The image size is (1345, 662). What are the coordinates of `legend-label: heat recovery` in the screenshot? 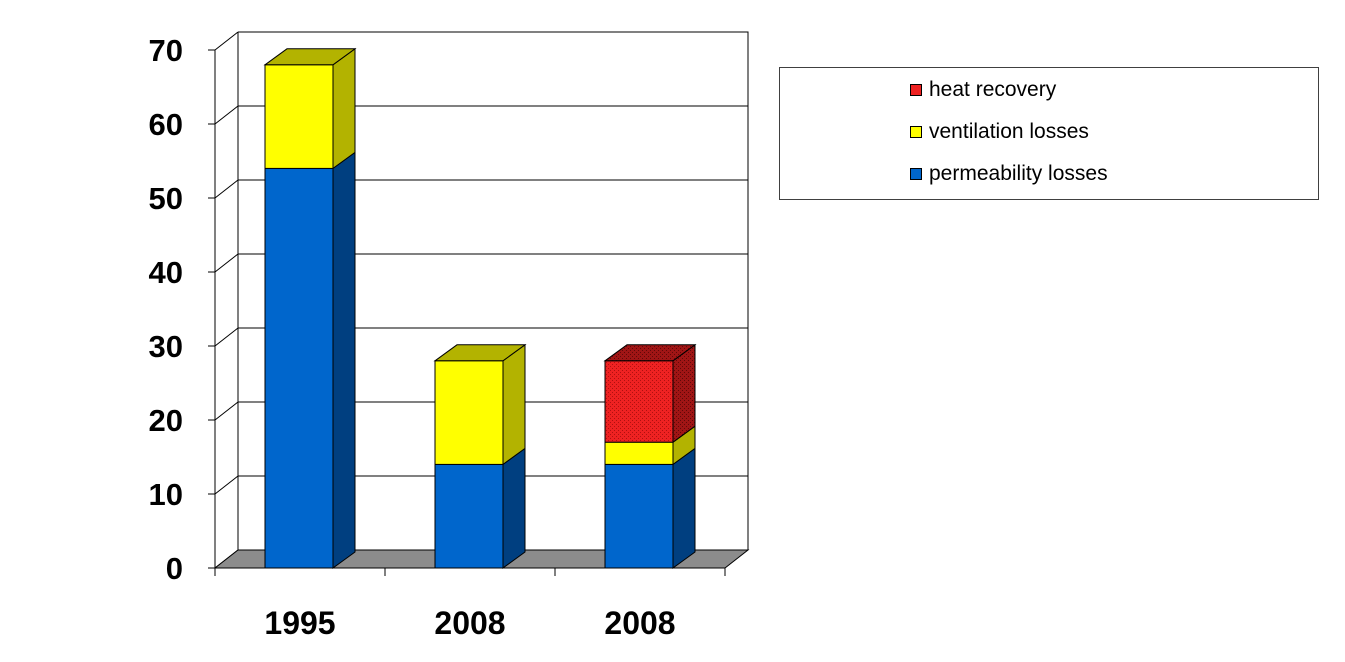 It's located at (993, 89).